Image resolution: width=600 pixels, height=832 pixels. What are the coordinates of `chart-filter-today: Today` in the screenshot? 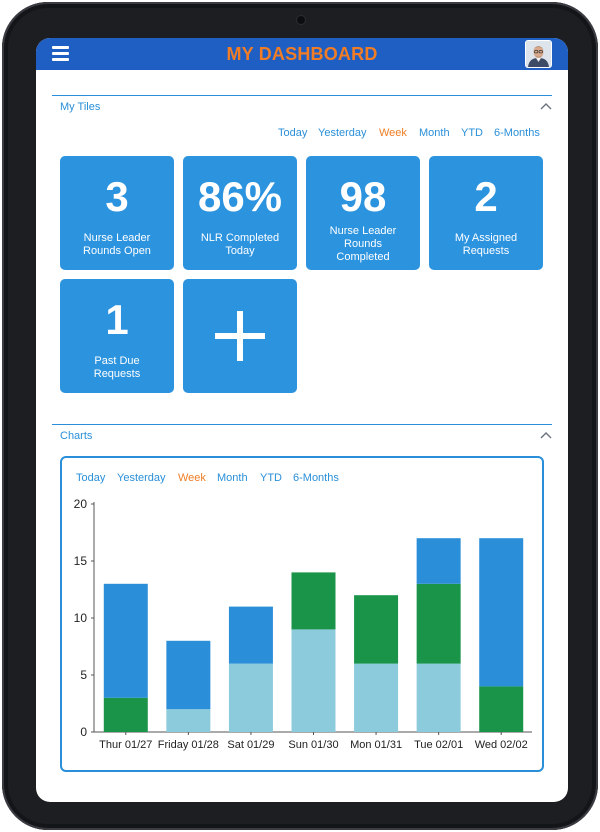 It's located at (91, 478).